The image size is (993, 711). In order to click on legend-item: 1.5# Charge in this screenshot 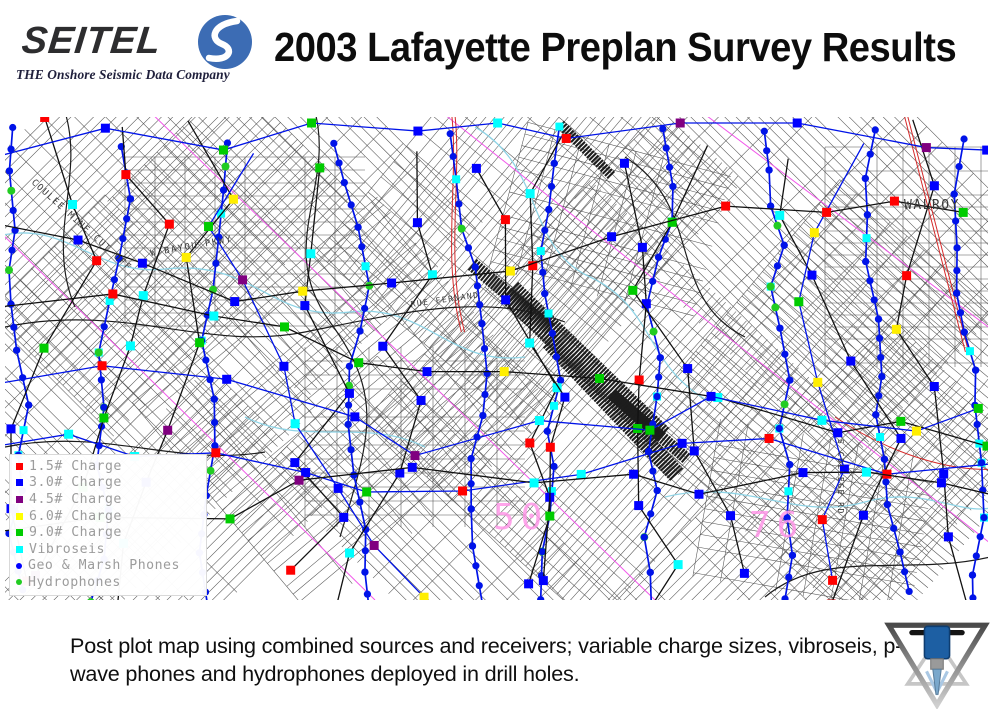, I will do `click(109, 466)`.